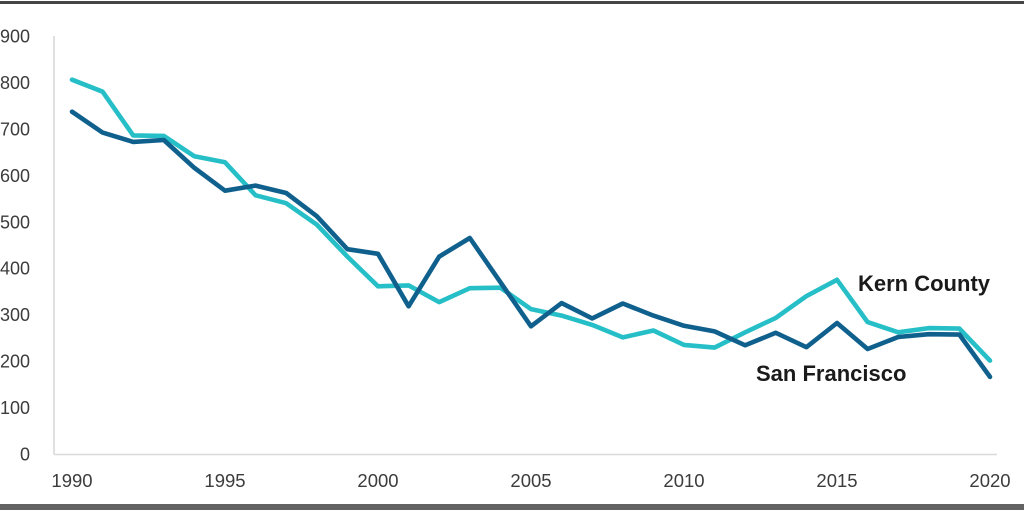 This screenshot has height=512, width=1024. Describe the element at coordinates (15, 37) in the screenshot. I see `y-axis-tick-label: 900` at that location.